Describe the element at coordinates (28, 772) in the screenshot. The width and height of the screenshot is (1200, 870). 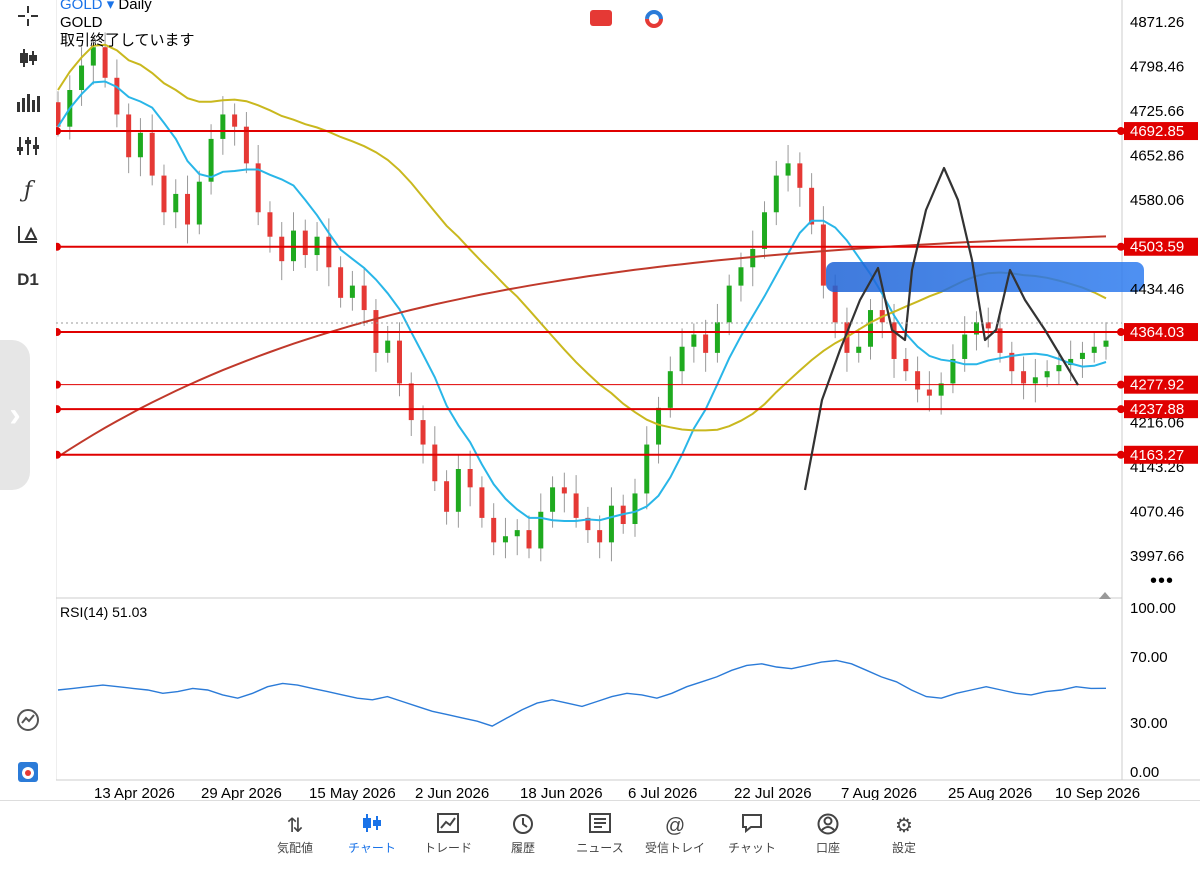
I see `add-indicator-icon` at that location.